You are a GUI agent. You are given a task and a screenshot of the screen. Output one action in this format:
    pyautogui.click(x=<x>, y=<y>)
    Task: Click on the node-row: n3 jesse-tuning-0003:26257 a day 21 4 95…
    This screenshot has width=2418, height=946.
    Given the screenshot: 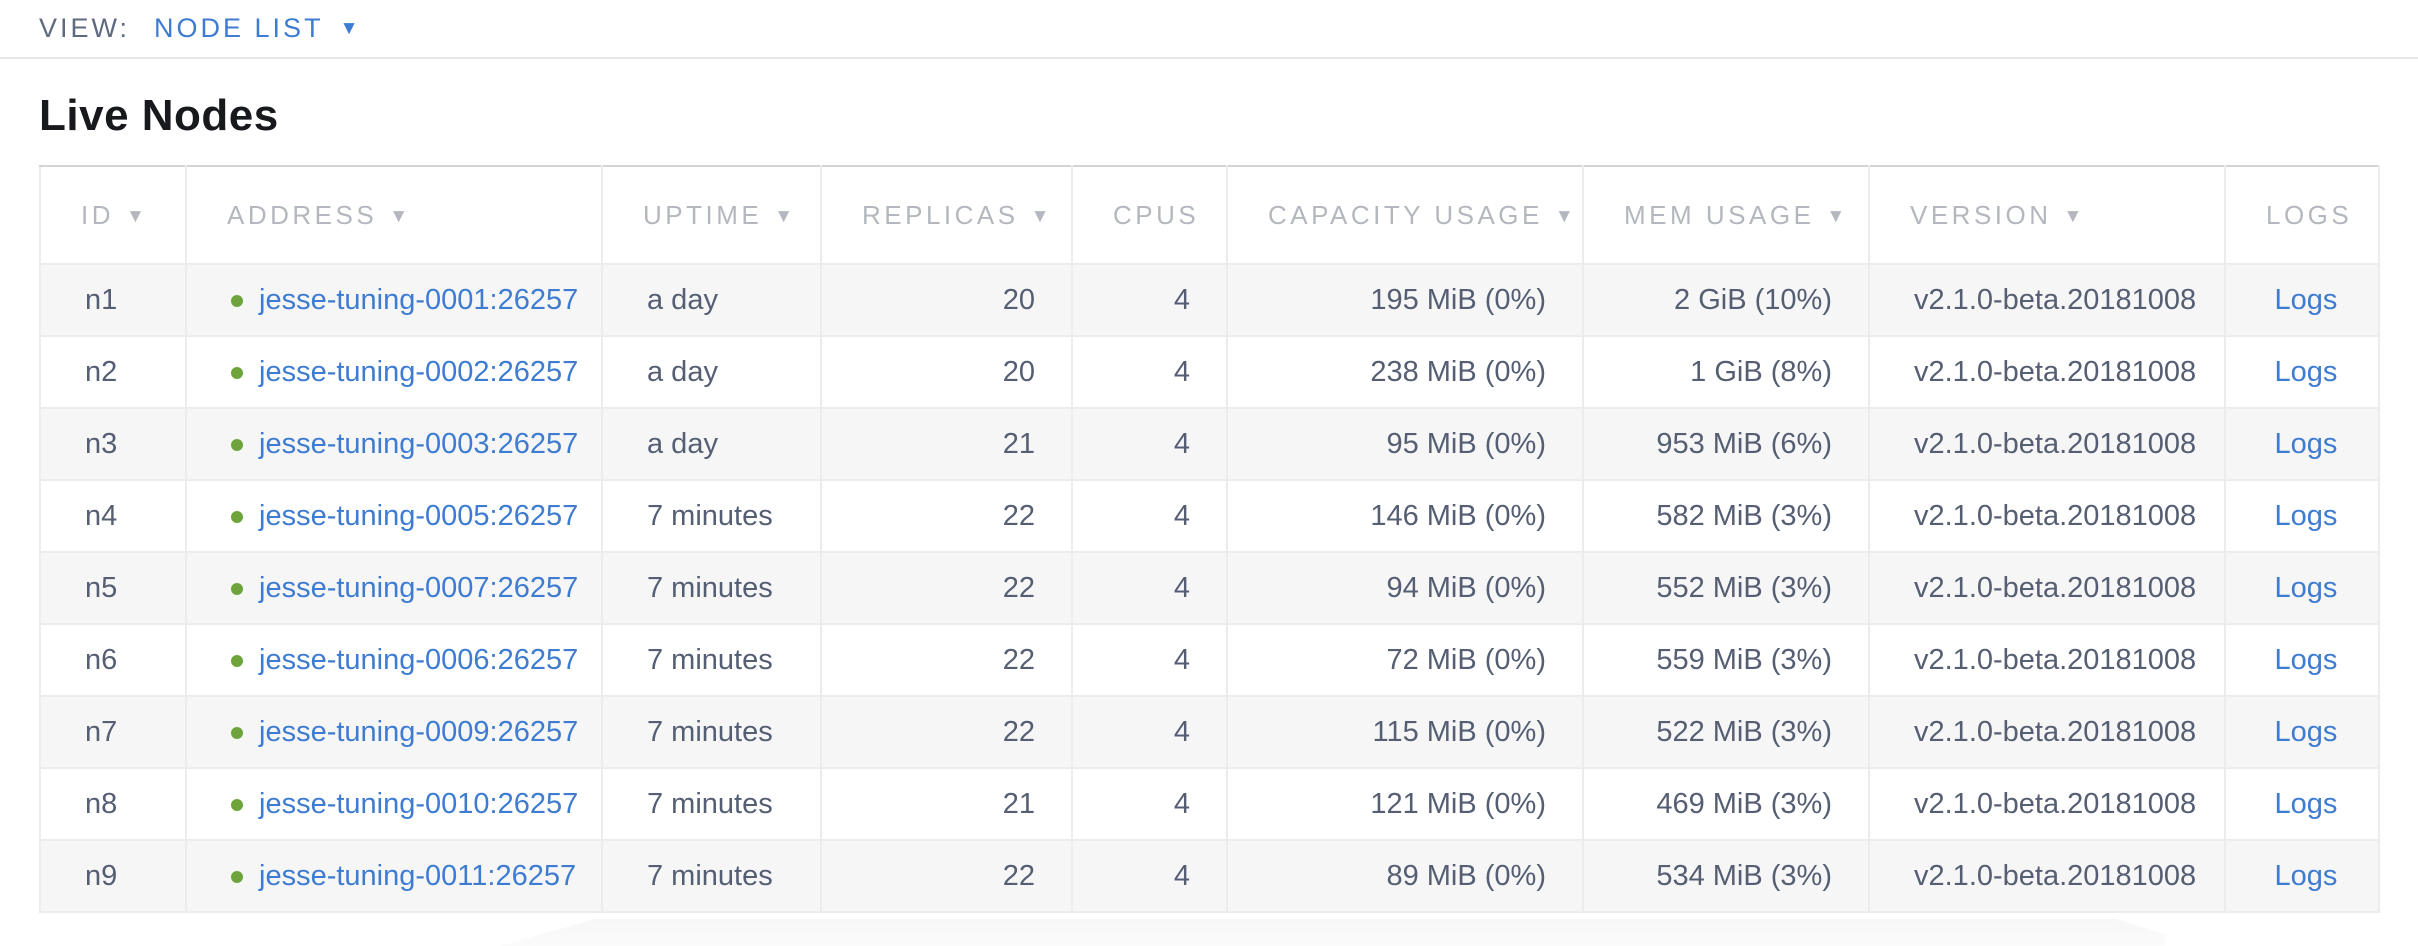 What is the action you would take?
    pyautogui.click(x=1209, y=443)
    